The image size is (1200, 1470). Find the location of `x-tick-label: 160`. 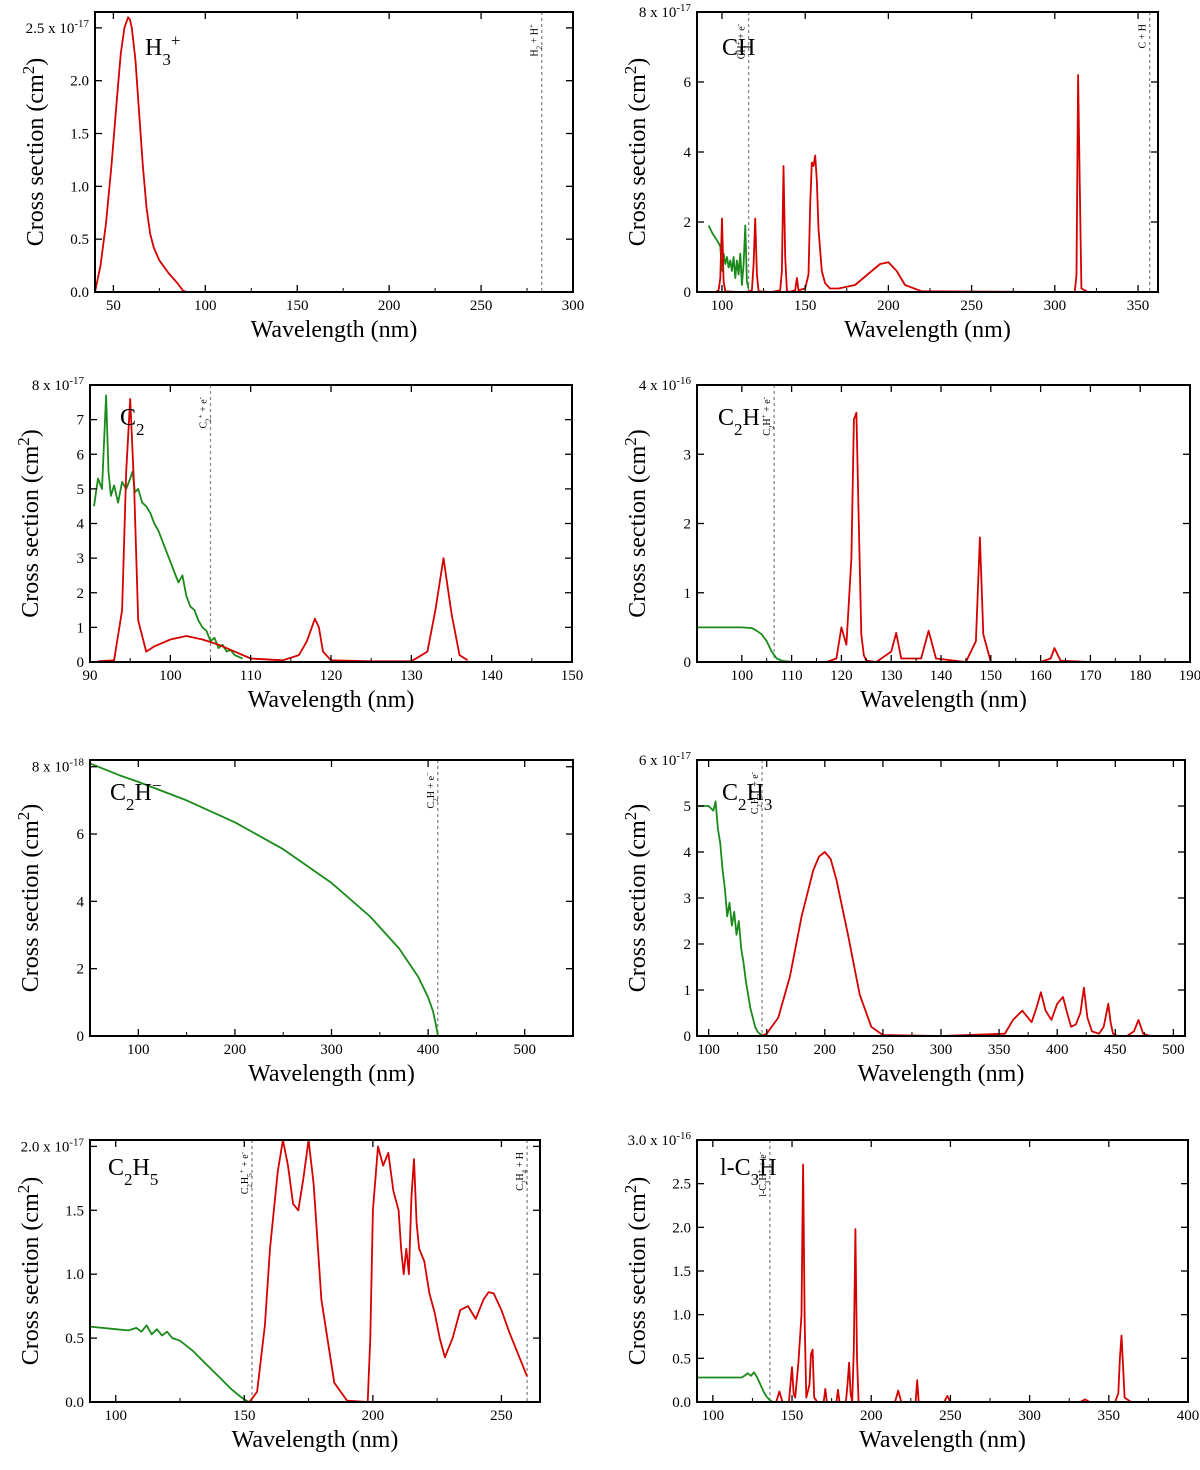

x-tick-label: 160 is located at coordinates (1040, 676).